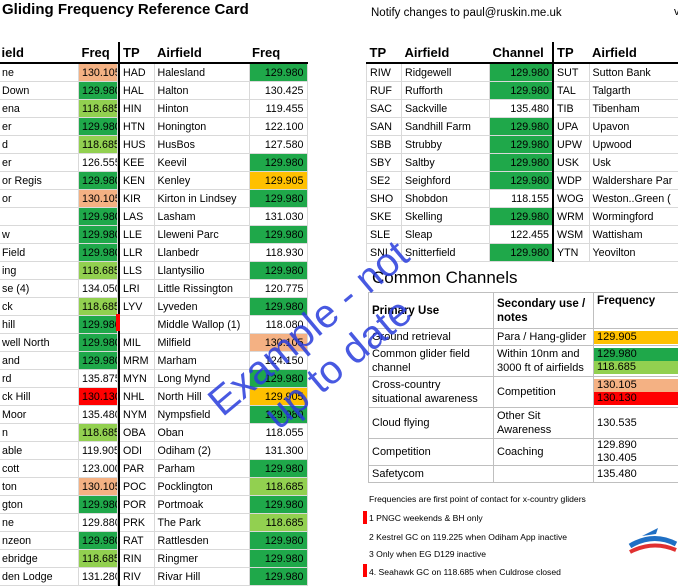 This screenshot has height=586, width=678. Describe the element at coordinates (365, 517) in the screenshot. I see `note-marker` at that location.